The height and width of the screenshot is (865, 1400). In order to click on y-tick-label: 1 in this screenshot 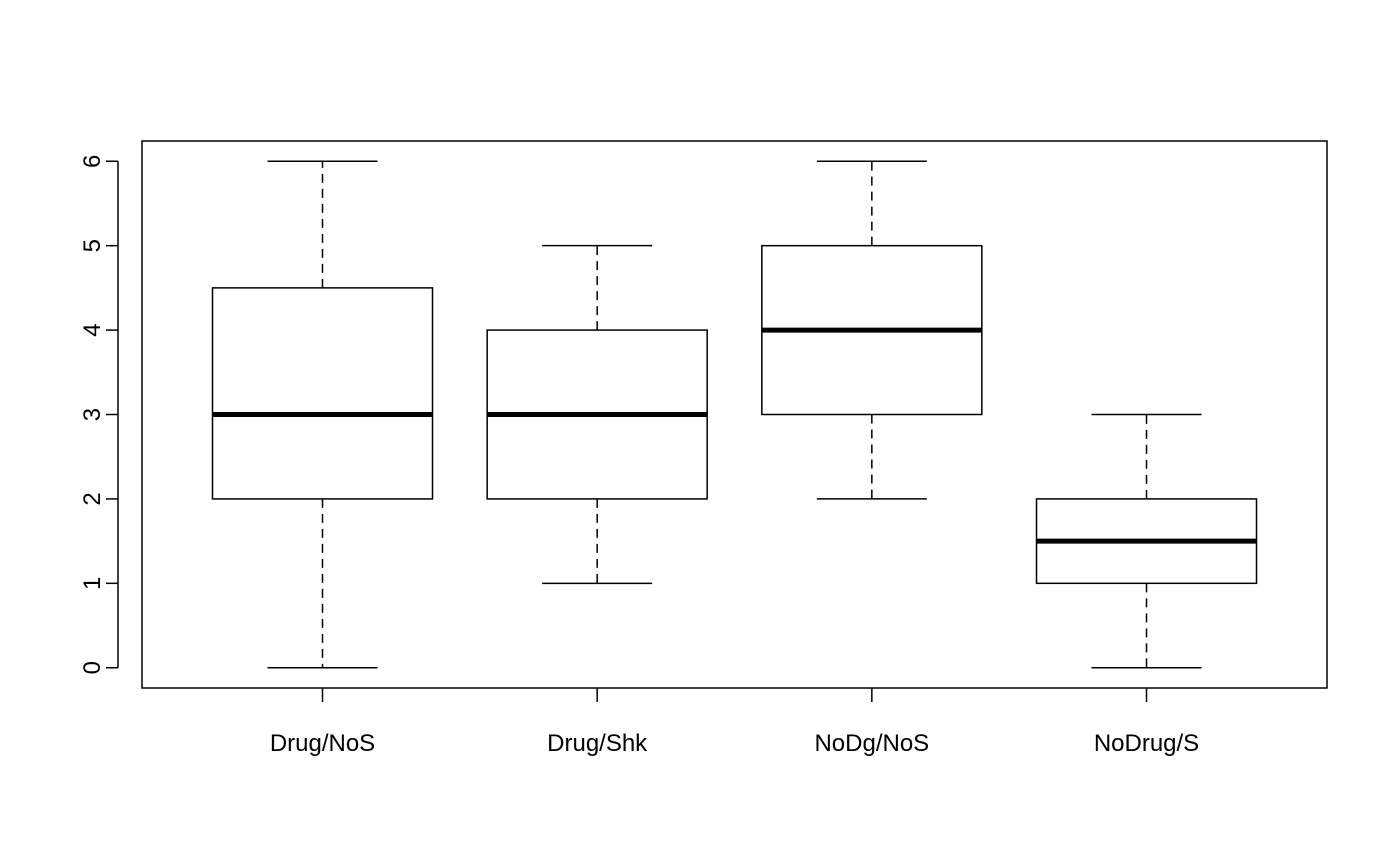, I will do `click(92, 583)`.